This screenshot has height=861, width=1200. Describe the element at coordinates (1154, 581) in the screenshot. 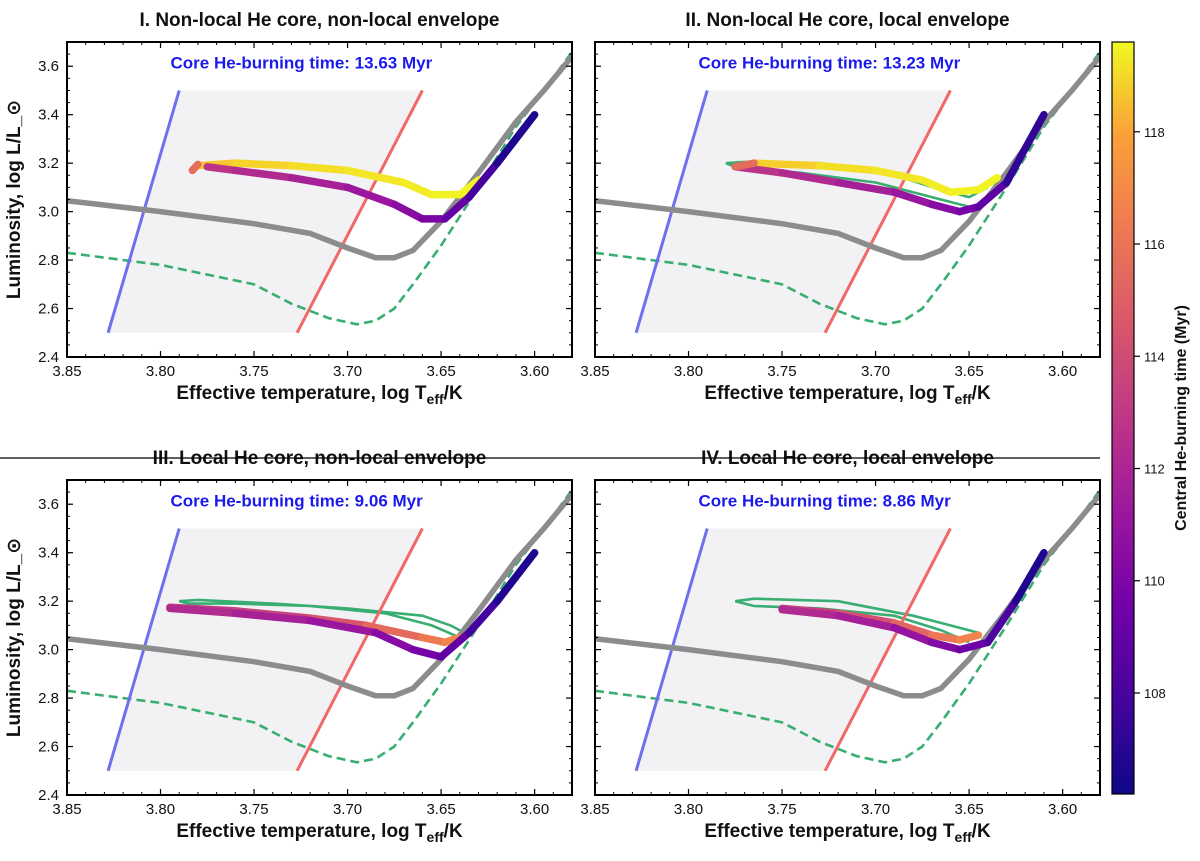

I see `colorbar-tick-label: 110` at that location.